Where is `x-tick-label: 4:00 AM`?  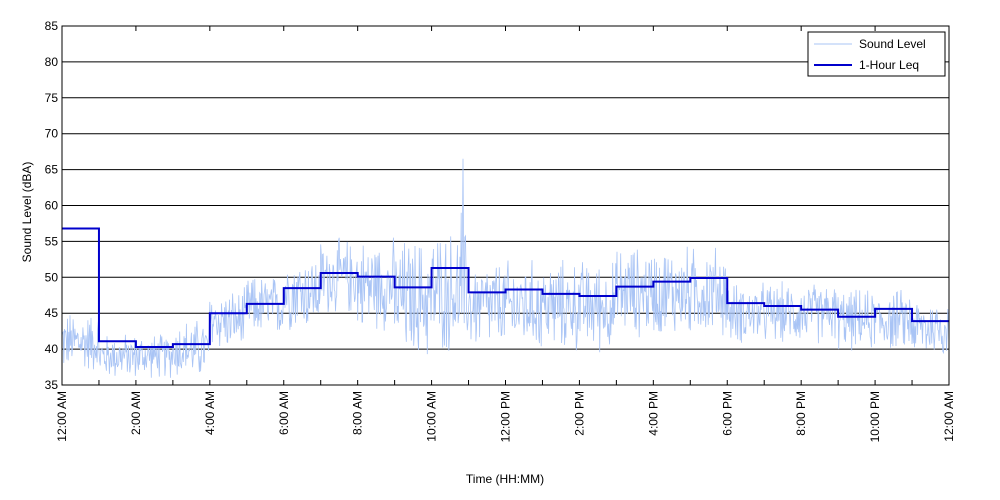
x-tick-label: 4:00 AM is located at coordinates (210, 413).